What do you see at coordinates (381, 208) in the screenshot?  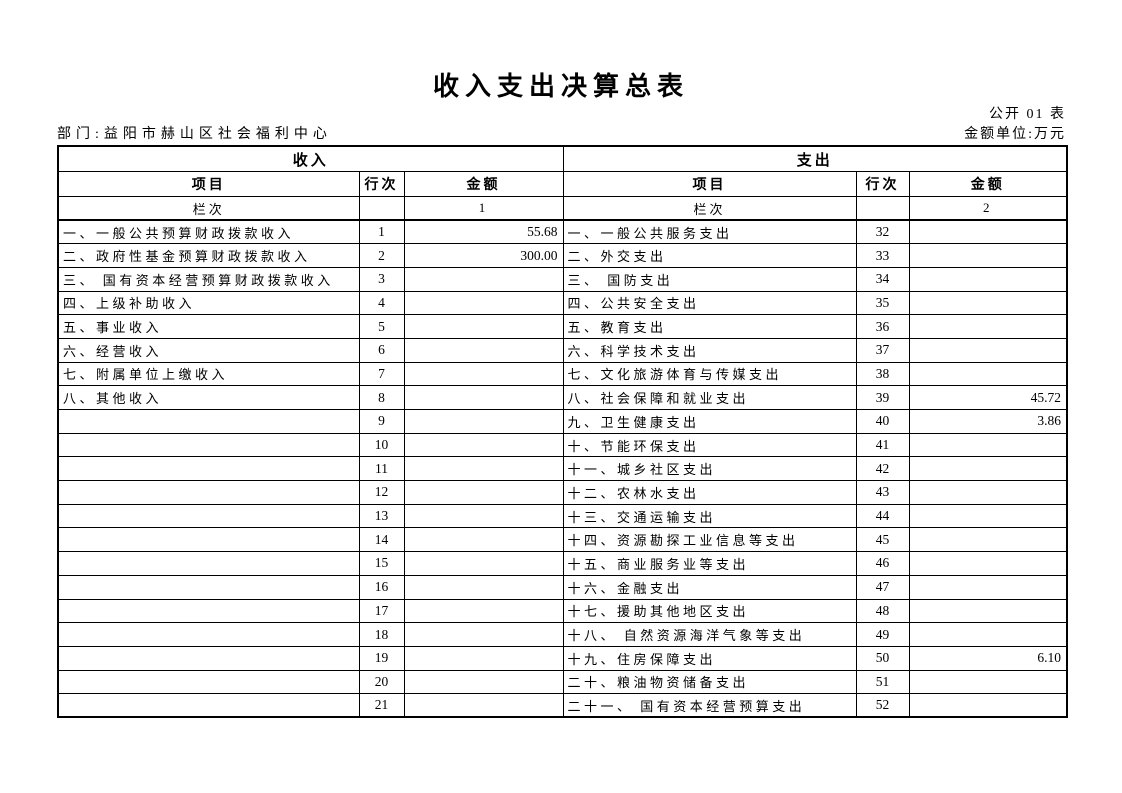 I see `income-lanci-line-cell` at bounding box center [381, 208].